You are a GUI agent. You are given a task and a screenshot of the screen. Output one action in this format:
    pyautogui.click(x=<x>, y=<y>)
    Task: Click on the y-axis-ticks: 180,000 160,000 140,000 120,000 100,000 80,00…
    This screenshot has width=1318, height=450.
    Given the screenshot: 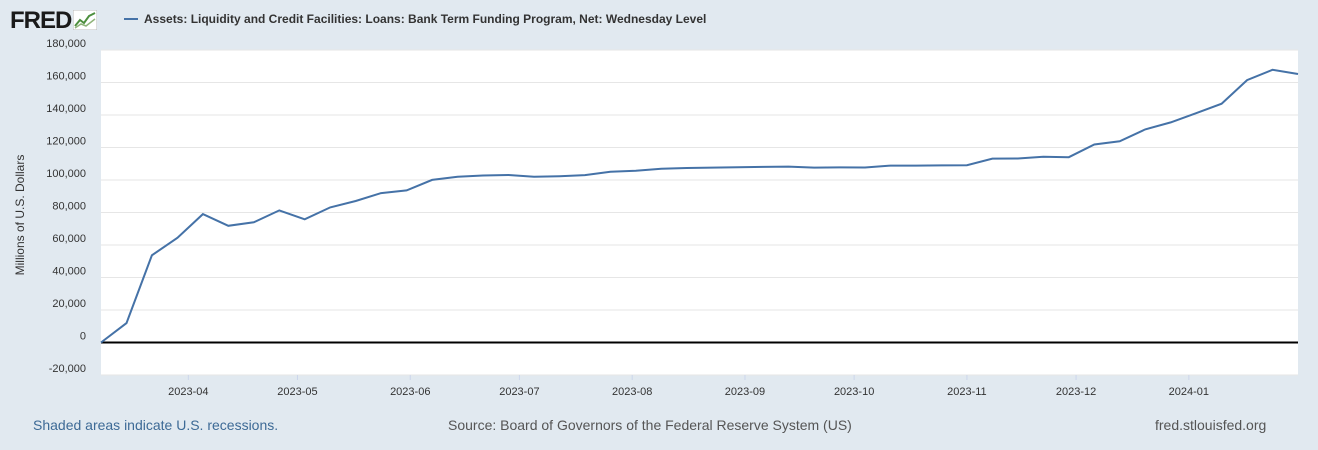 What is the action you would take?
    pyautogui.click(x=66, y=206)
    